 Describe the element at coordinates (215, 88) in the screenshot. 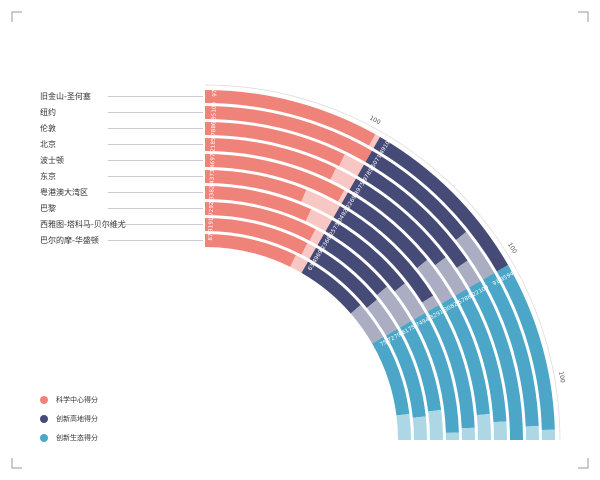

I see `value-label-0-0: 97.13` at that location.